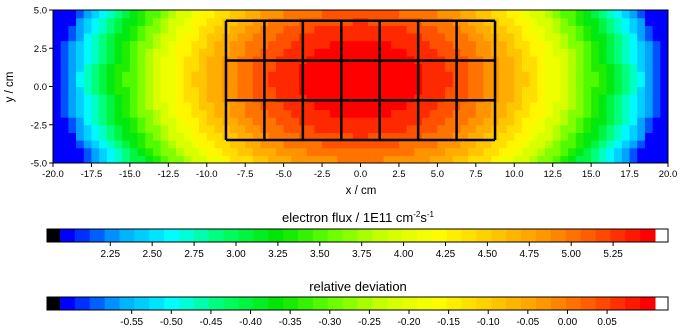  What do you see at coordinates (236, 254) in the screenshot?
I see `colorbar-tick-label: 3.00` at bounding box center [236, 254].